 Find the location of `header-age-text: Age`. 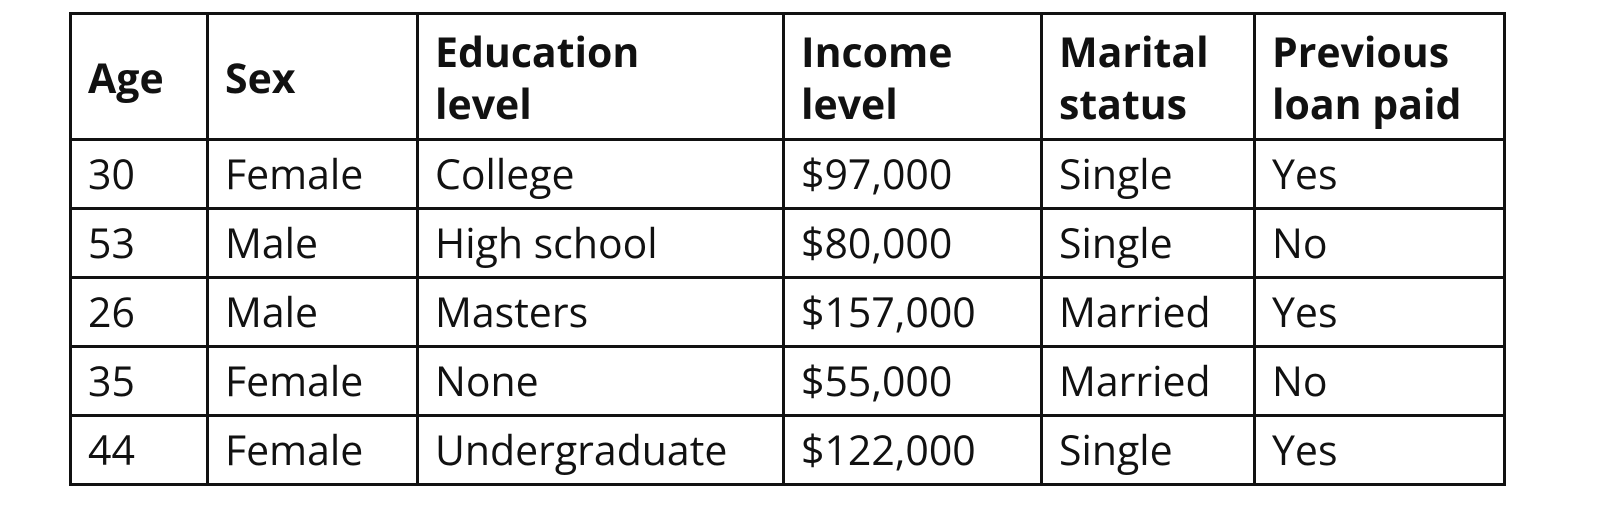

header-age-text: Age is located at coordinates (126, 77).